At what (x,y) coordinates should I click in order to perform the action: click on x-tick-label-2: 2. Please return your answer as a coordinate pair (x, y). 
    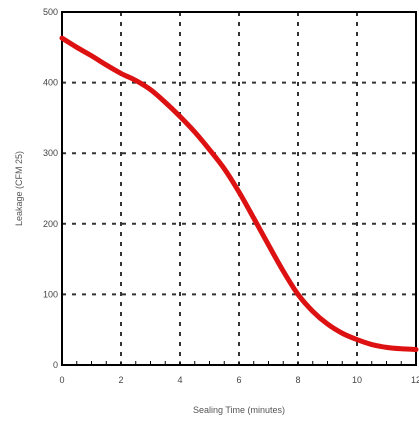
    Looking at the image, I should click on (120, 380).